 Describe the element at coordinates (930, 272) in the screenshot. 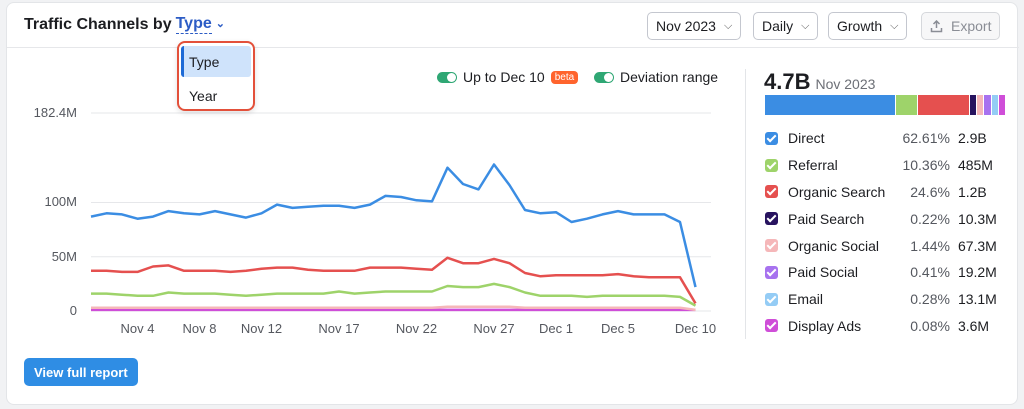

I see `channel-percent: 0.41%` at that location.